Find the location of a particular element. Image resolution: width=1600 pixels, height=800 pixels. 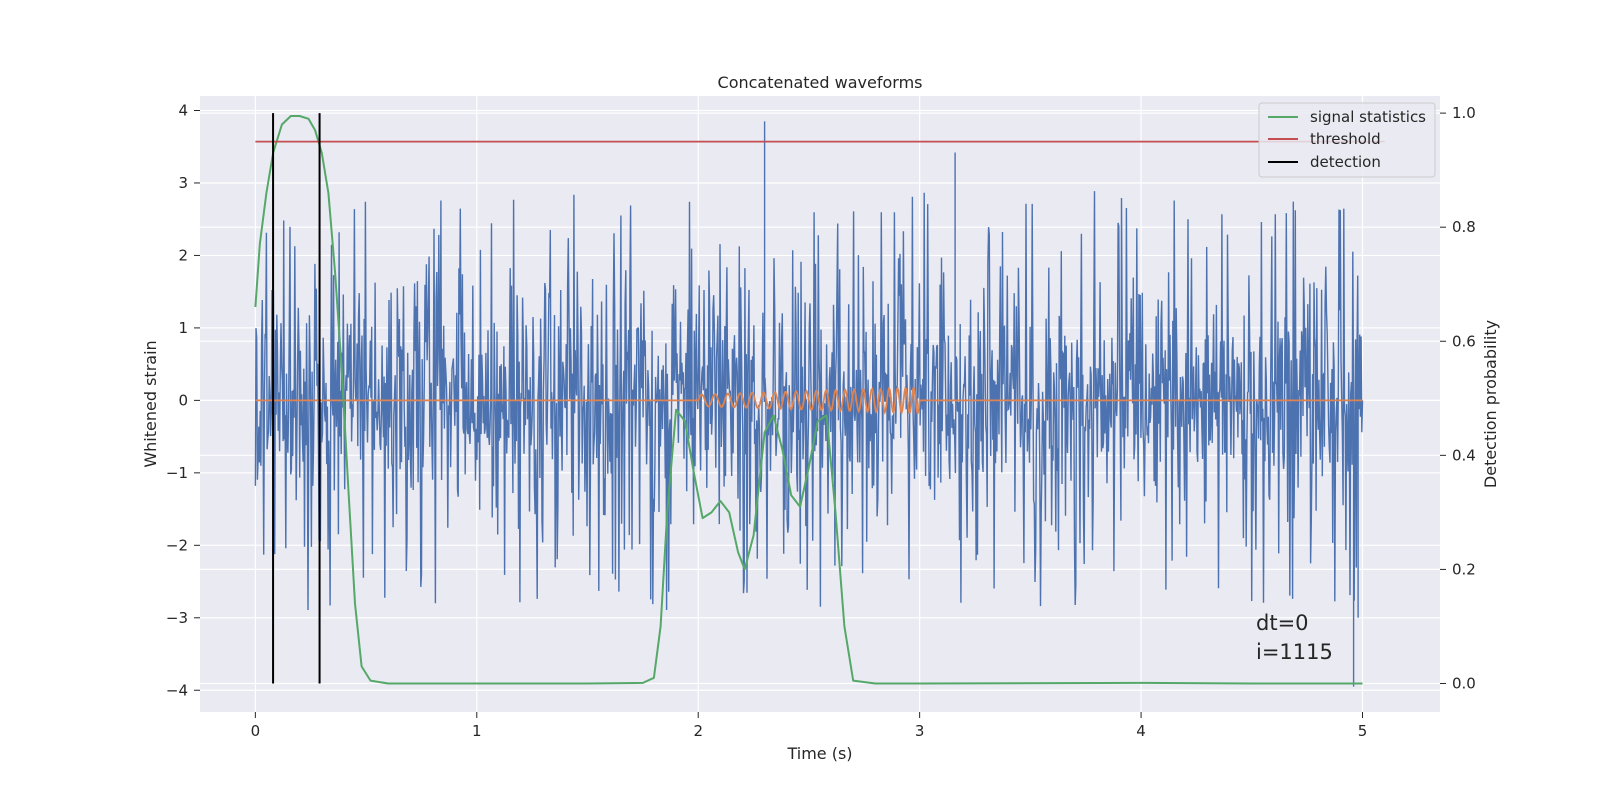

y-tick-label: −2 is located at coordinates (177, 545).